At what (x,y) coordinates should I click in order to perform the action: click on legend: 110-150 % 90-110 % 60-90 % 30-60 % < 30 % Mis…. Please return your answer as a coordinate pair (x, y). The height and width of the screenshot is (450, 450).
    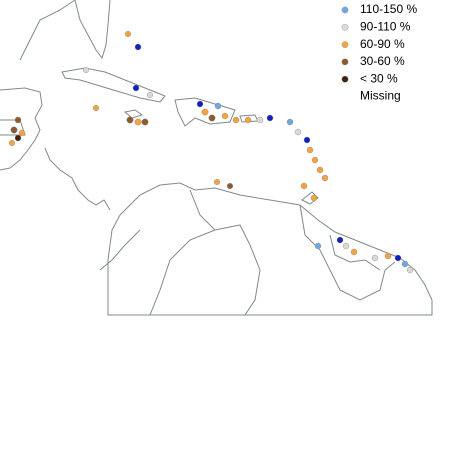
    Looking at the image, I should click on (379, 52).